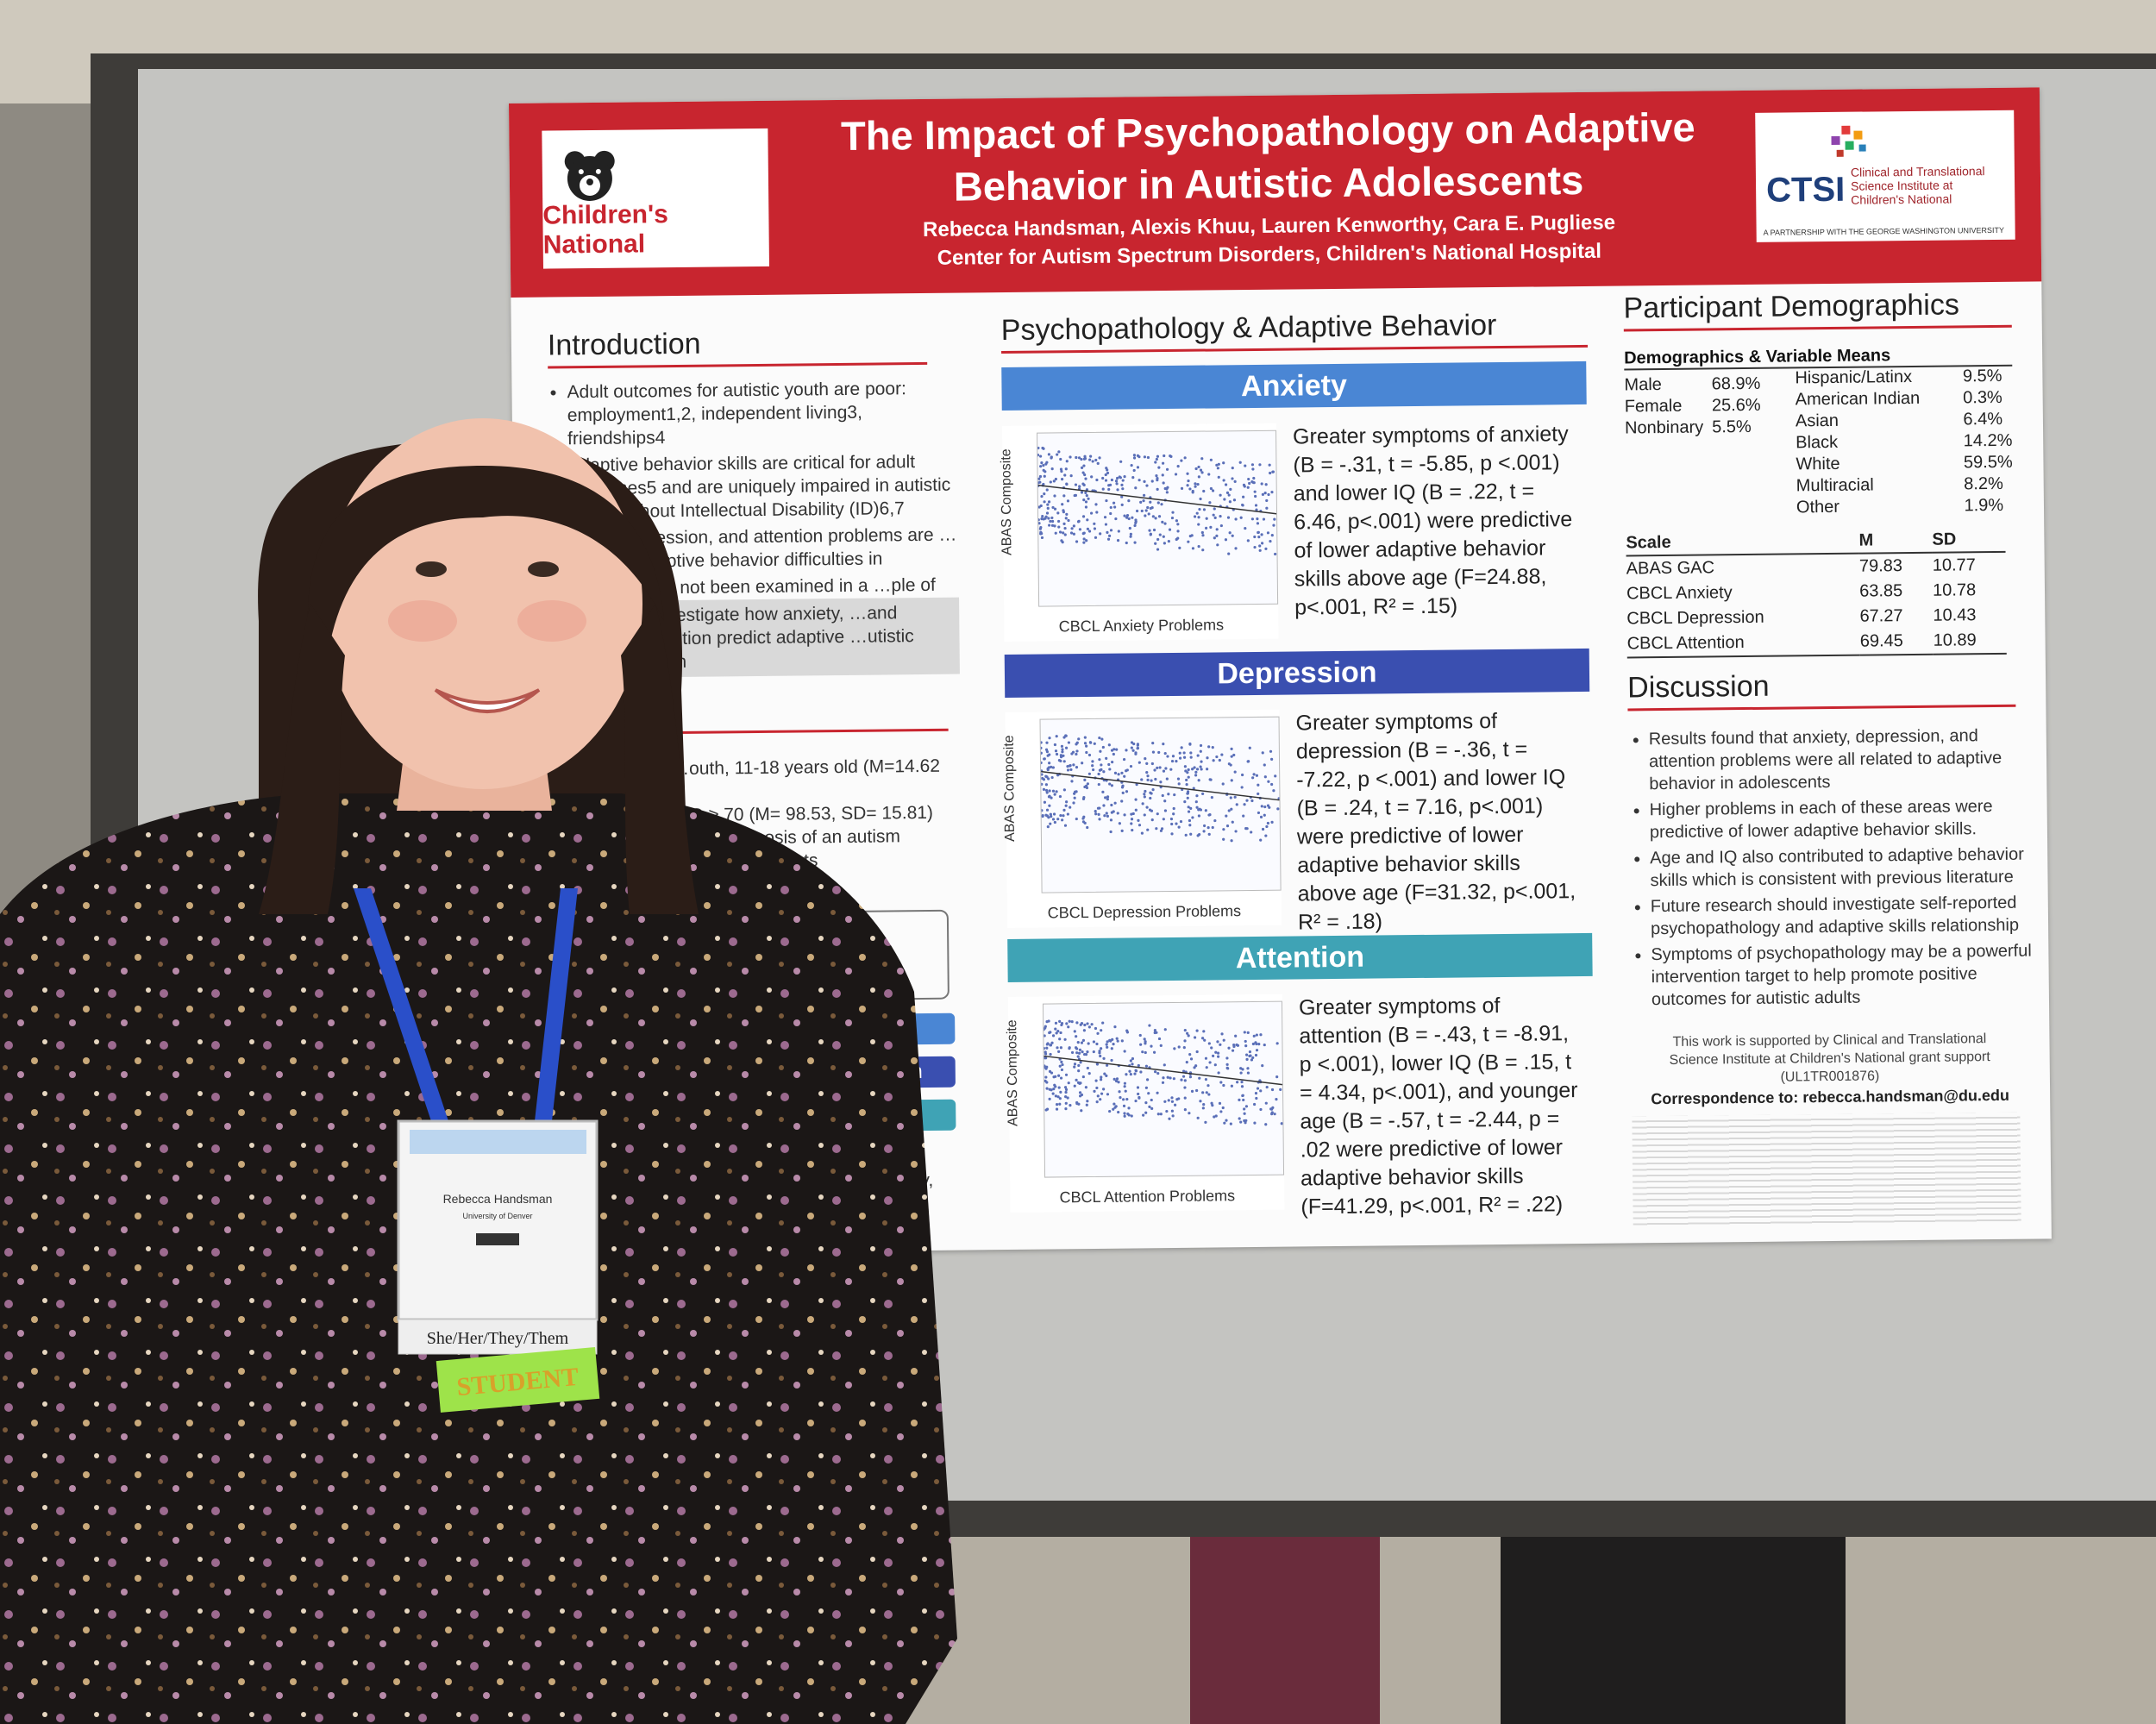  What do you see at coordinates (1908, 399) in the screenshot?
I see `table-row: American Indian 0.3%` at bounding box center [1908, 399].